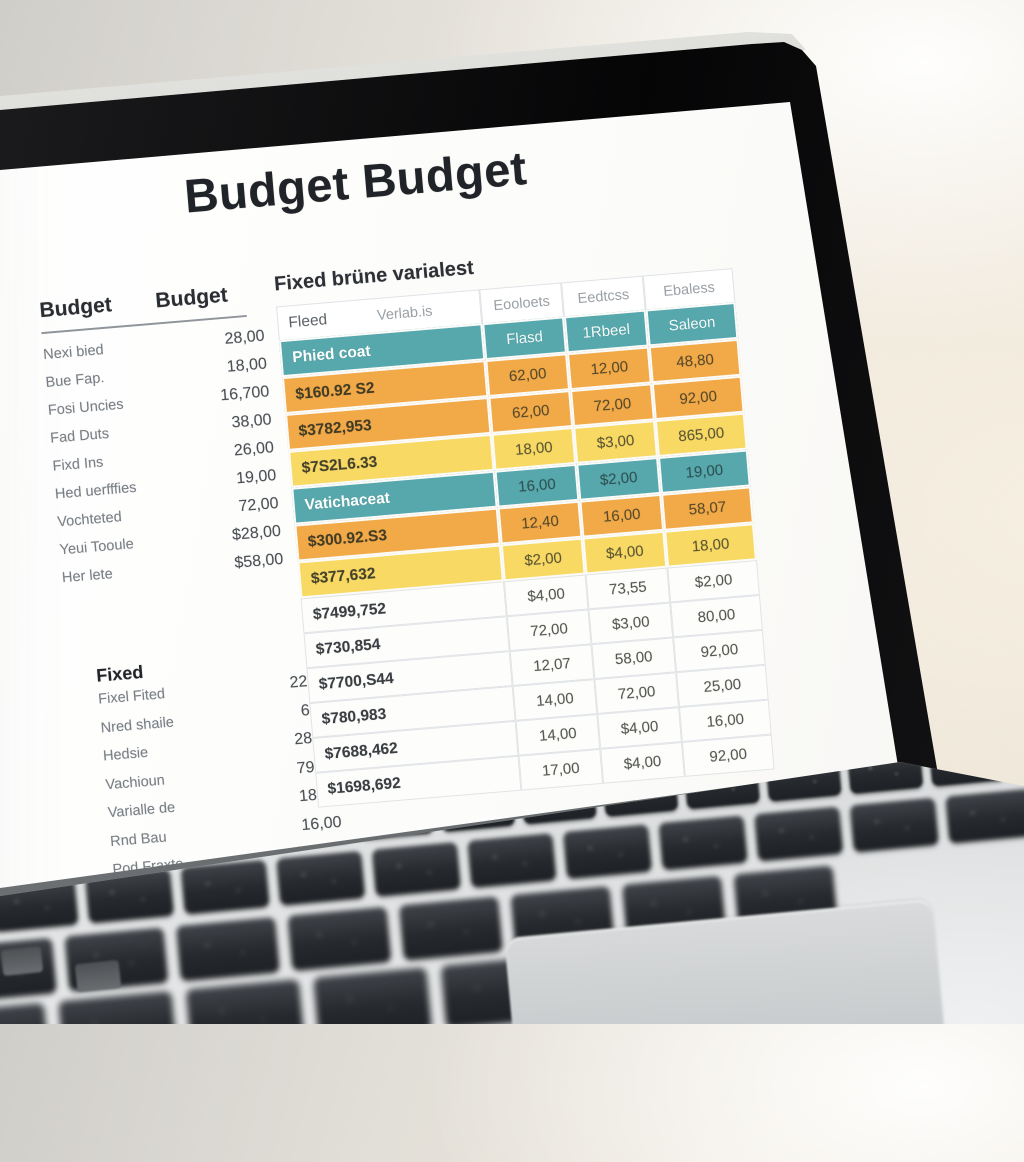 The height and width of the screenshot is (1162, 1024). Describe the element at coordinates (642, 763) in the screenshot. I see `table-cell: $4,00` at that location.